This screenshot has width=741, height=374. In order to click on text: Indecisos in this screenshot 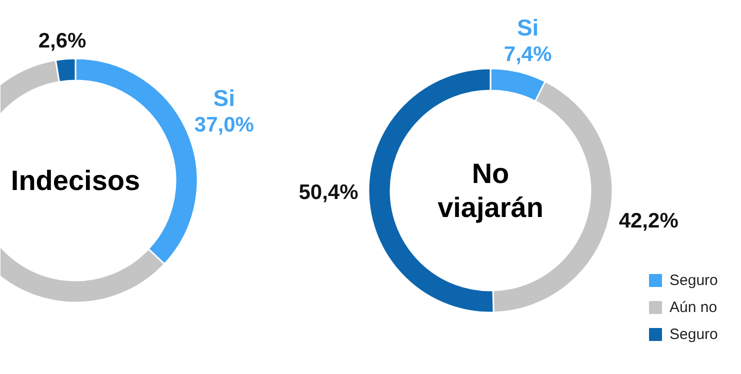, I will do `click(75, 180)`.